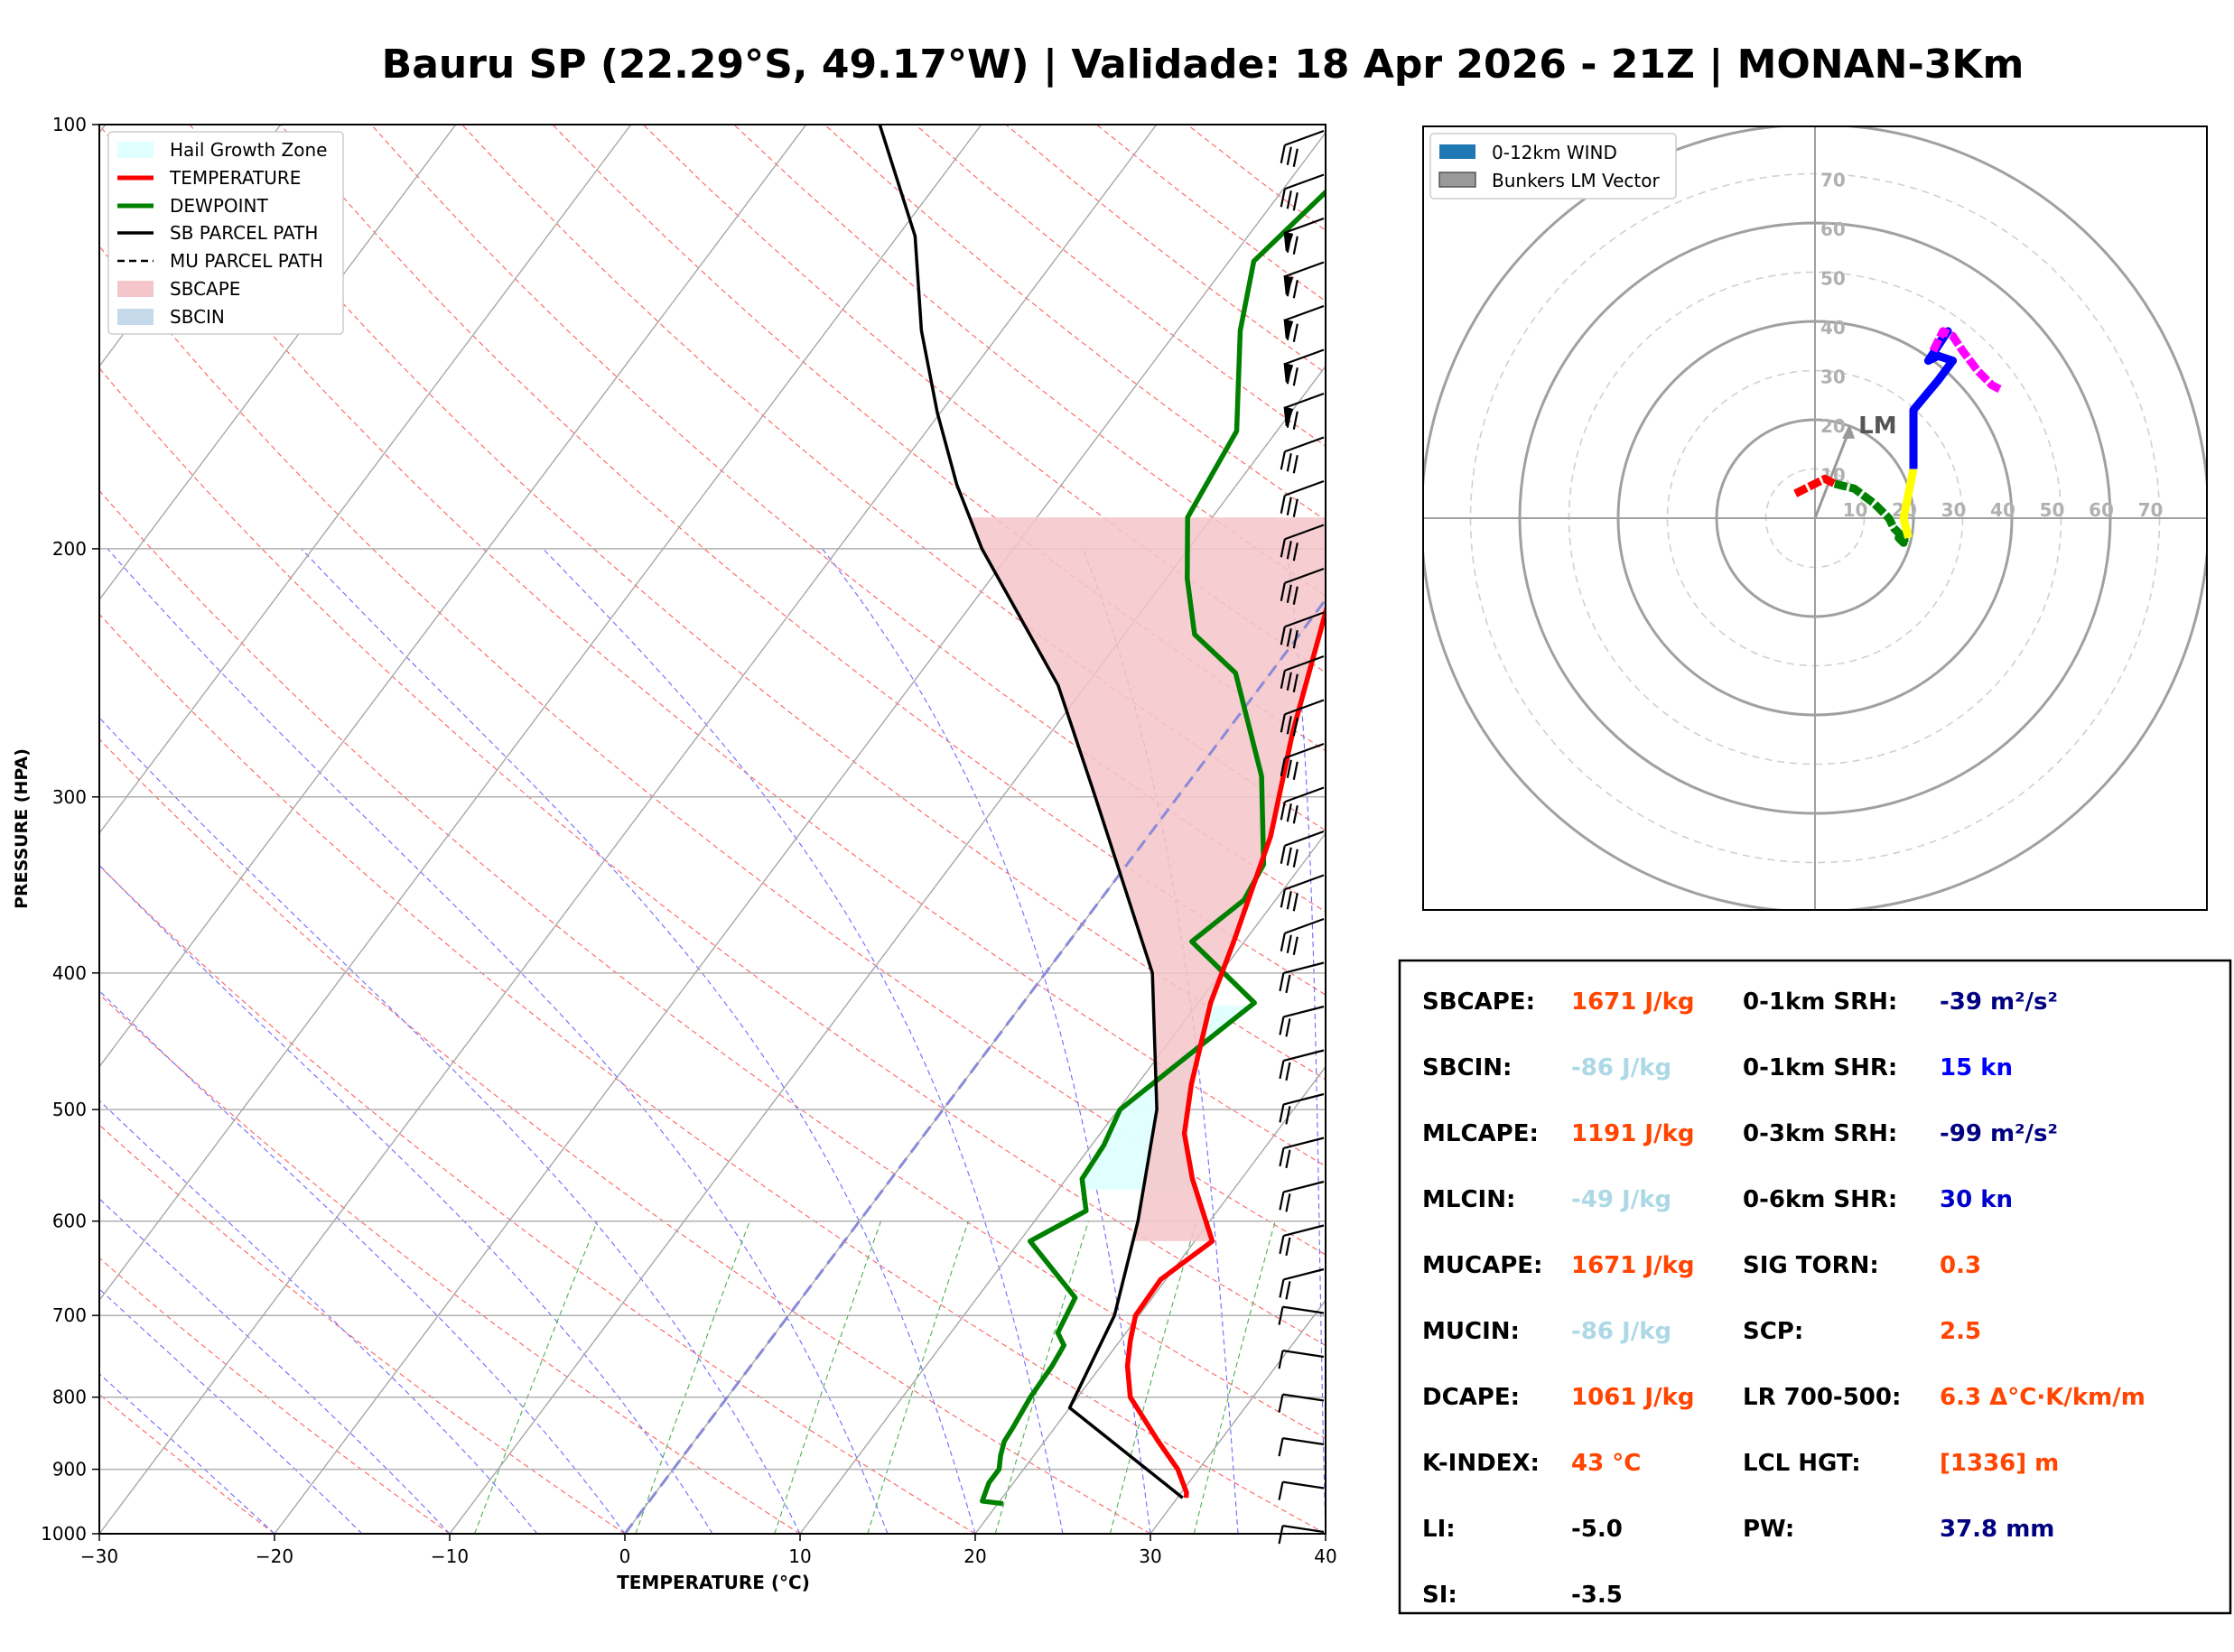 This screenshot has width=2234, height=1652. What do you see at coordinates (1062, 1182) in the screenshot?
I see `isotherm-line` at bounding box center [1062, 1182].